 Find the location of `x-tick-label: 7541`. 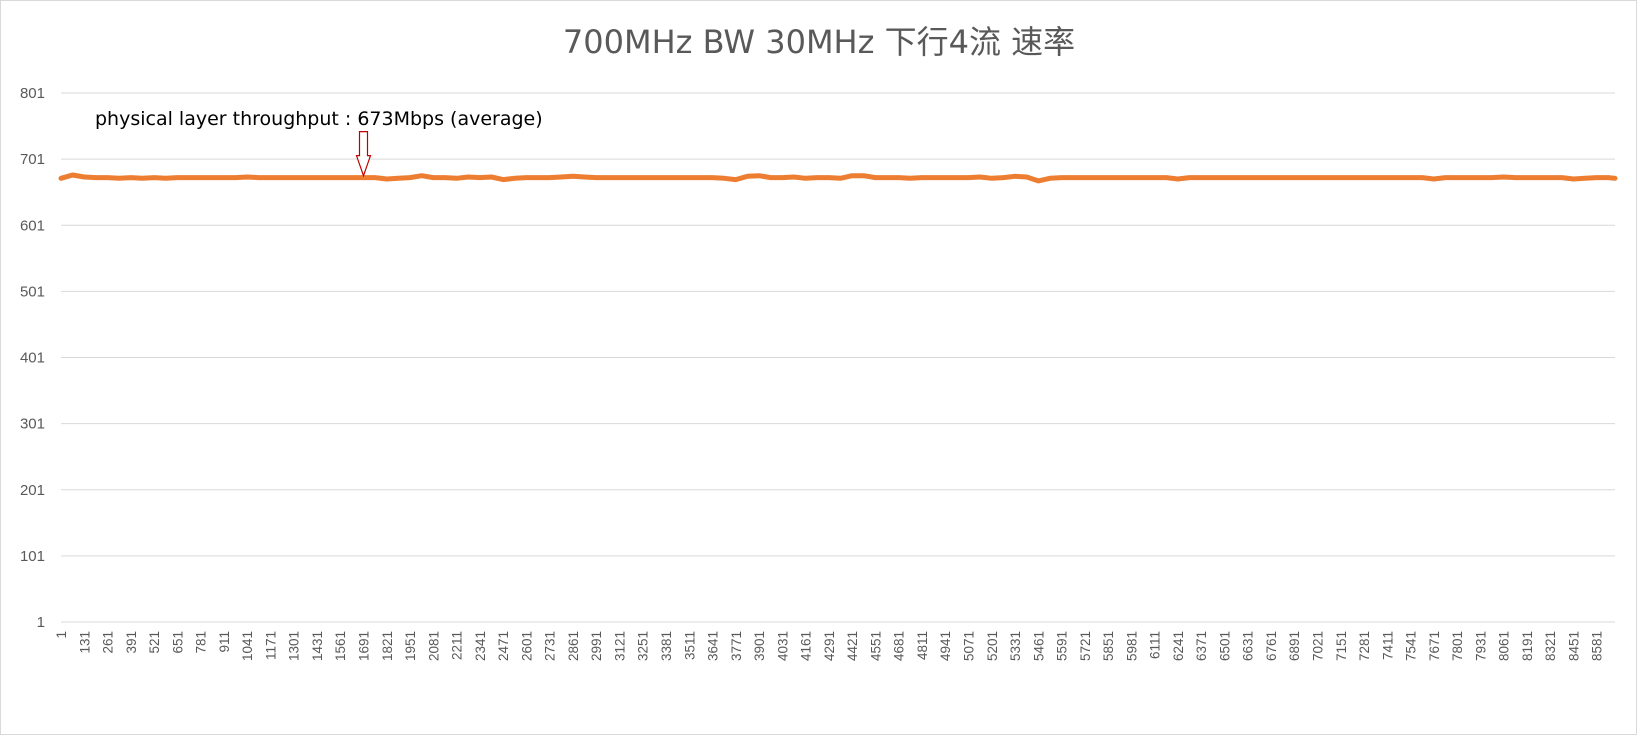

x-tick-label: 7541 is located at coordinates (1411, 646).